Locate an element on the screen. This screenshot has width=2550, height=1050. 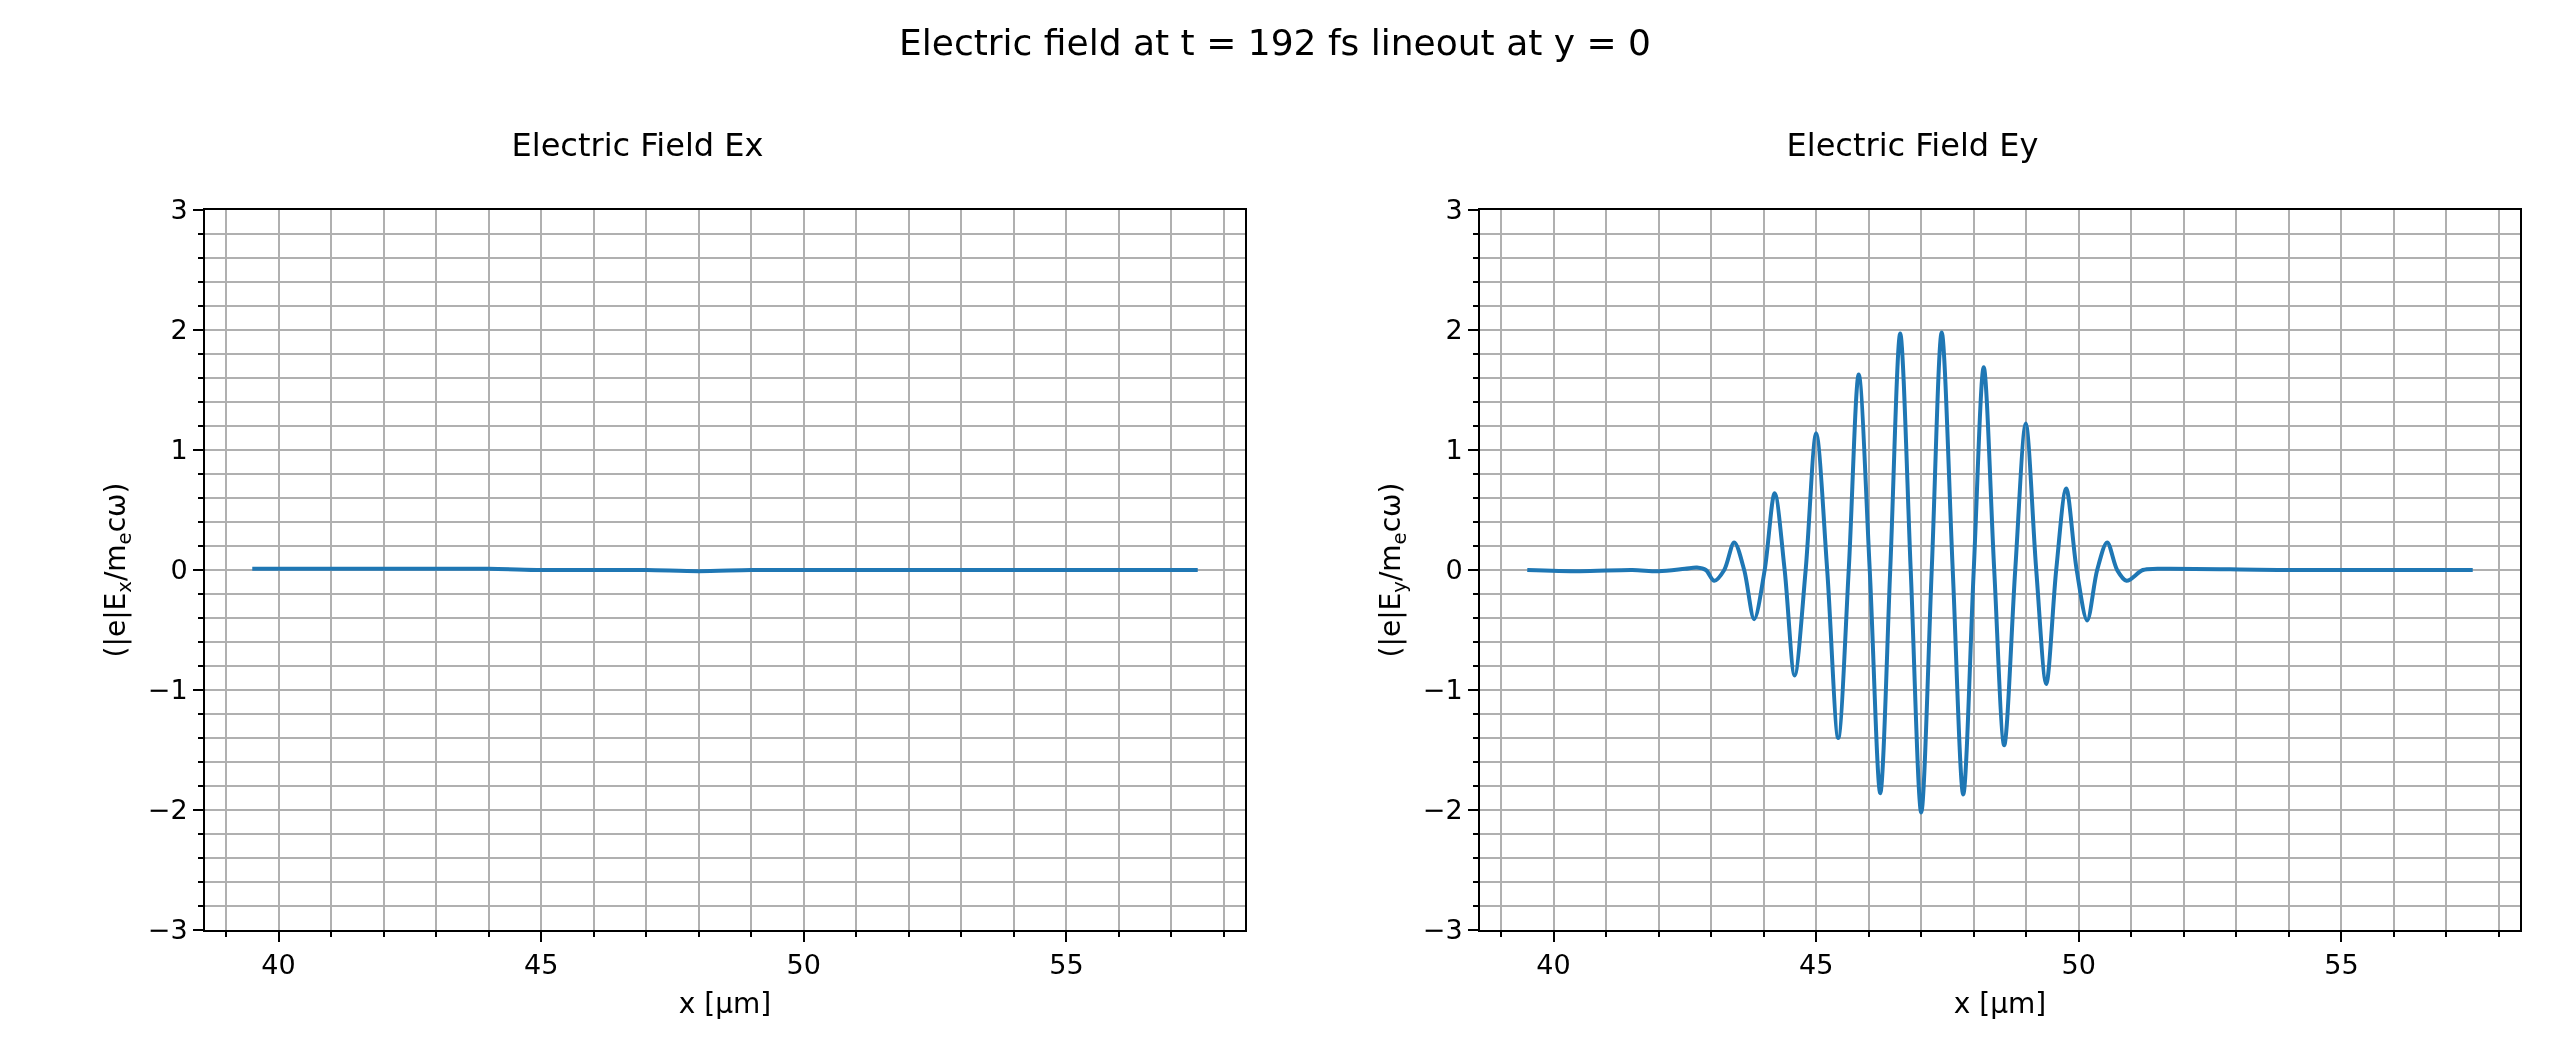
text: Electric field at t = 192 fs lineout at y = 0 is located at coordinates (1275, 42).